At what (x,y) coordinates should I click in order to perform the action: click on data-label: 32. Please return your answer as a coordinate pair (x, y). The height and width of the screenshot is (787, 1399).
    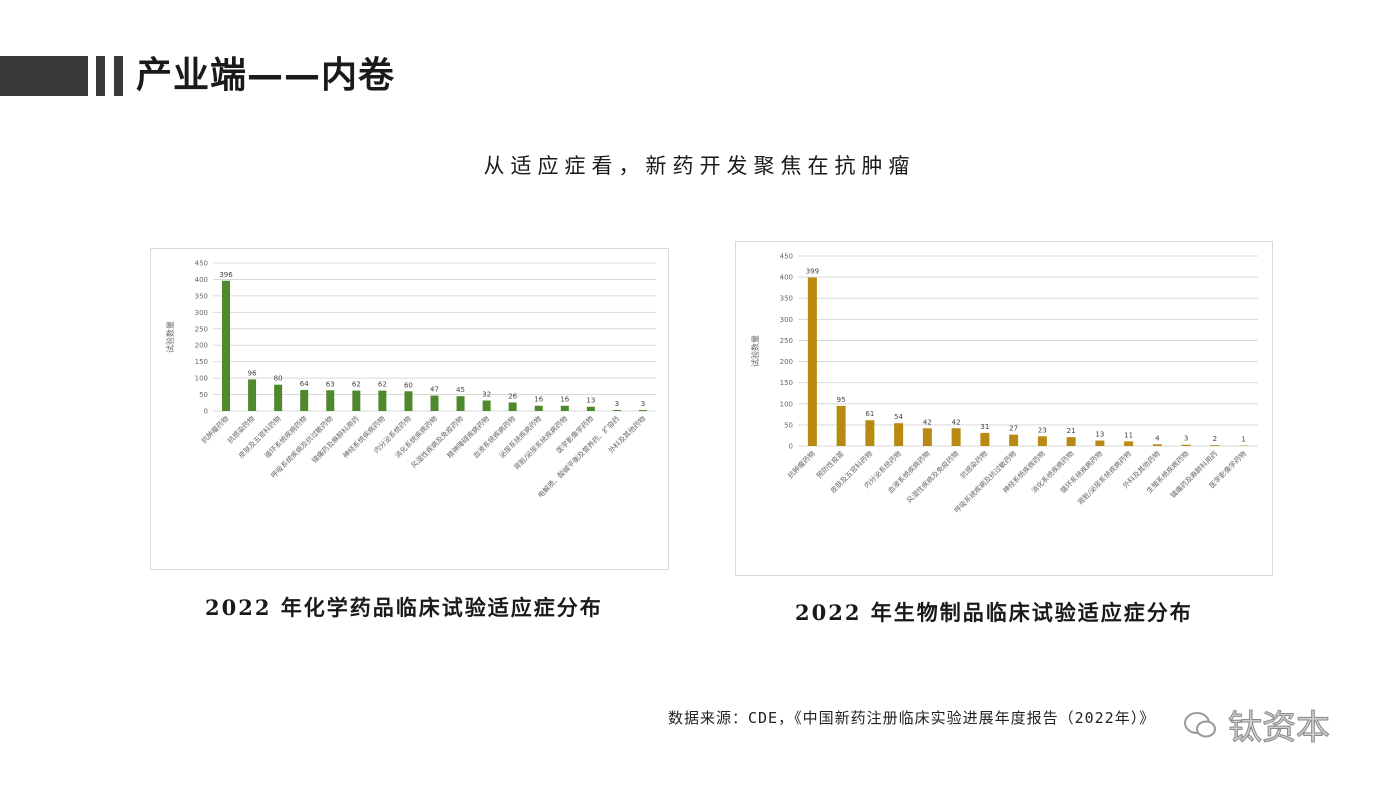
    Looking at the image, I should click on (486, 394).